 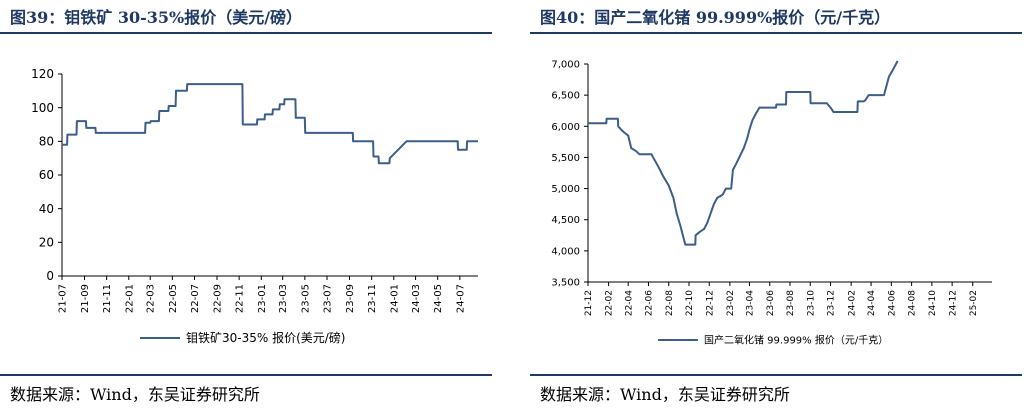 What do you see at coordinates (46, 209) in the screenshot?
I see `y-tick-label: 40` at bounding box center [46, 209].